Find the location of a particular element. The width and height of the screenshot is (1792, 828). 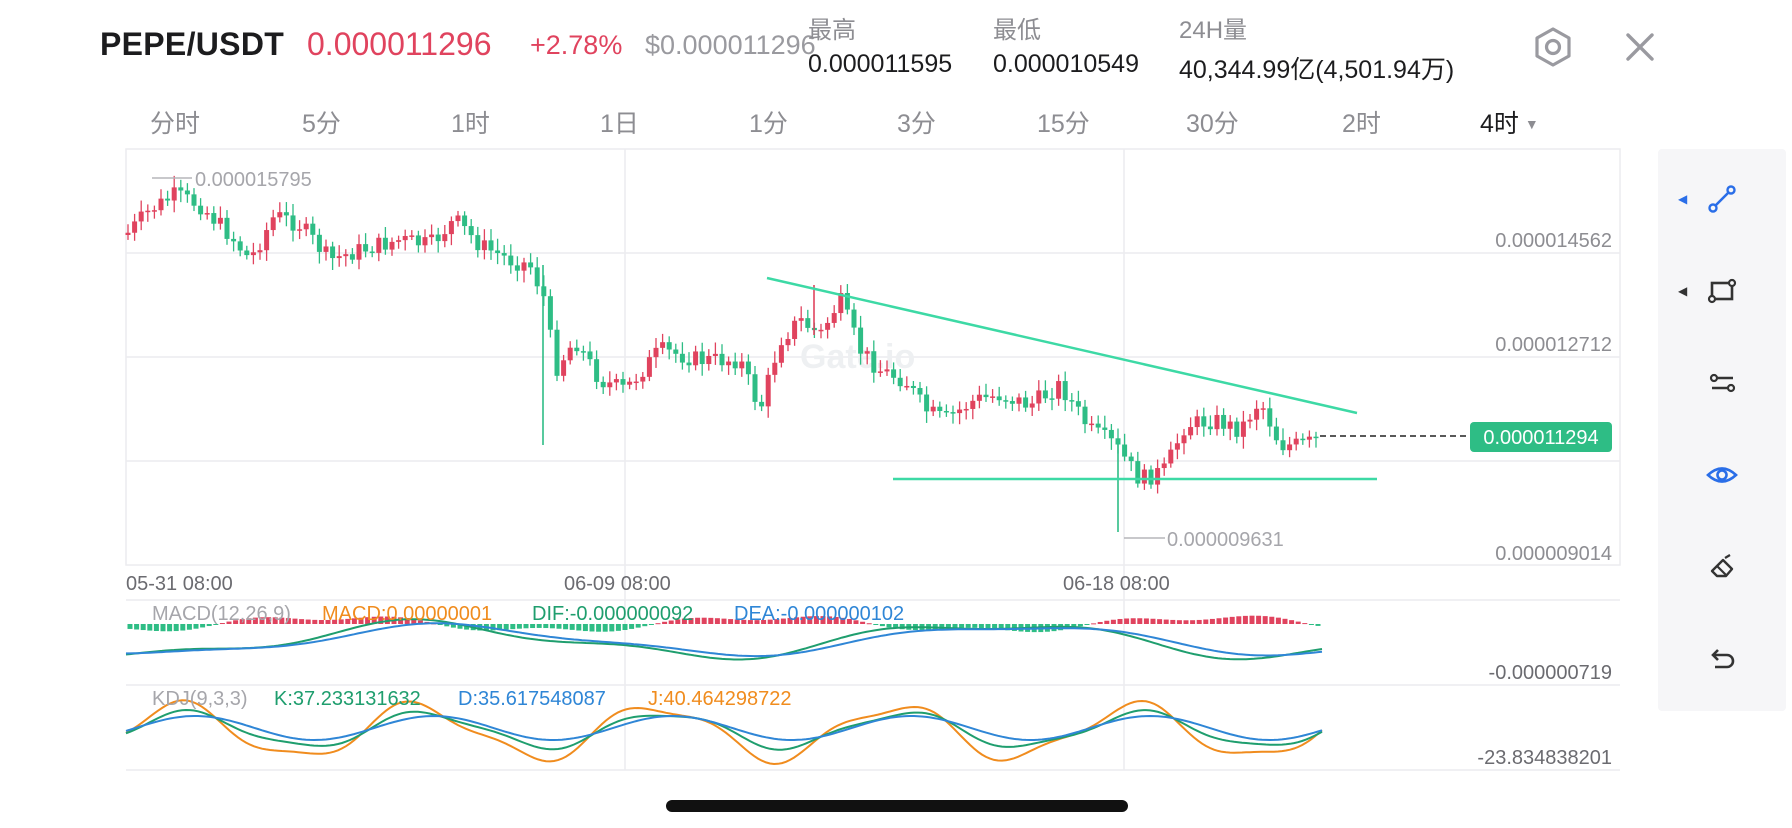

tab-timeframe-6: 3分 is located at coordinates (916, 124).